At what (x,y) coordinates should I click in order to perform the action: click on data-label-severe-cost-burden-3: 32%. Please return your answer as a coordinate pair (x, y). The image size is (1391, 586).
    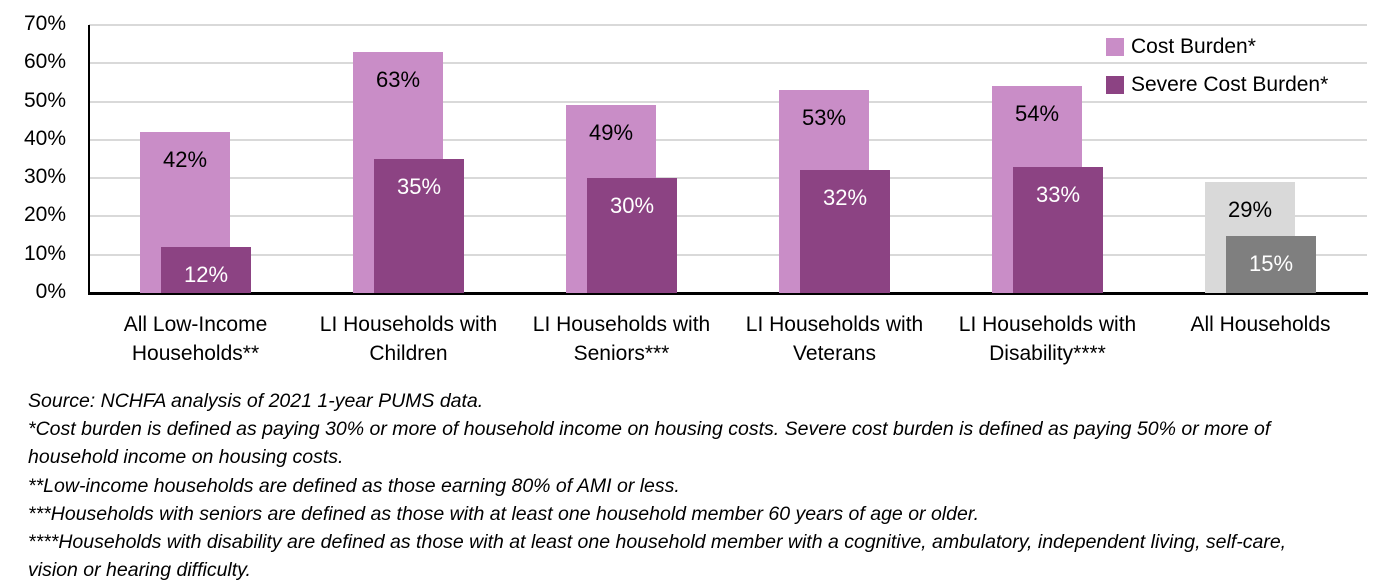
    Looking at the image, I should click on (845, 198).